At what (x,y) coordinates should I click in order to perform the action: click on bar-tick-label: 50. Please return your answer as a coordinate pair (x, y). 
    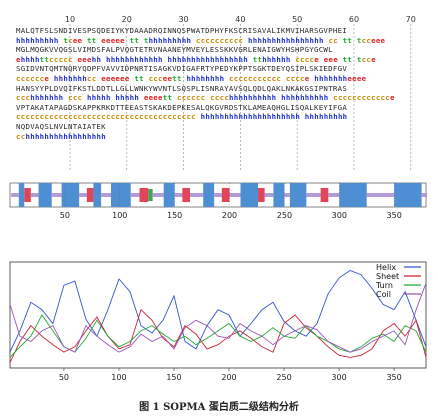
    Looking at the image, I should click on (65, 215).